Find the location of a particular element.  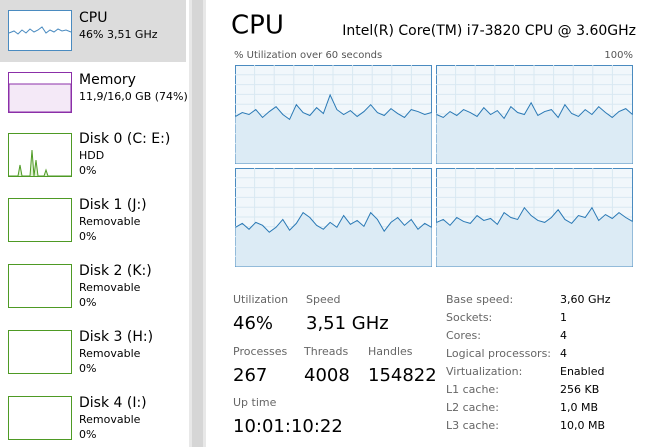

stat-value: 10:01:10:22 is located at coordinates (288, 426).